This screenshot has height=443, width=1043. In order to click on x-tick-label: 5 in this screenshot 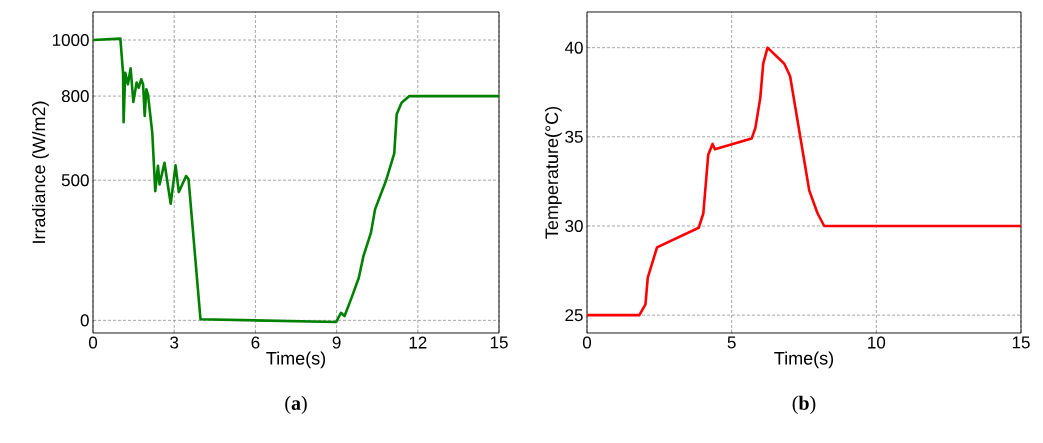, I will do `click(731, 342)`.